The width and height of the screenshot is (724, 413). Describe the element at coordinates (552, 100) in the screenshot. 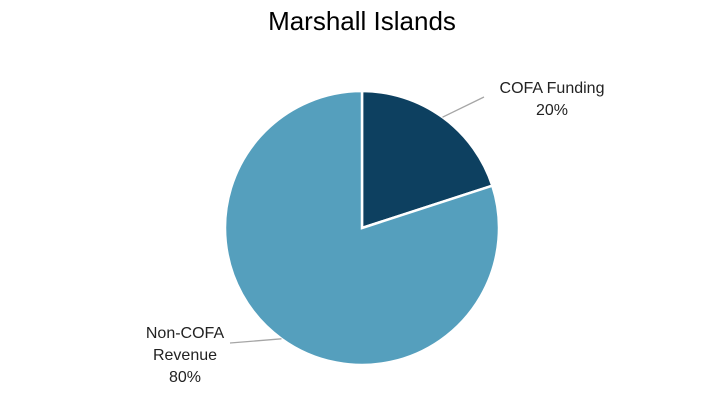

I see `data-label: COFA Funding 20%` at that location.